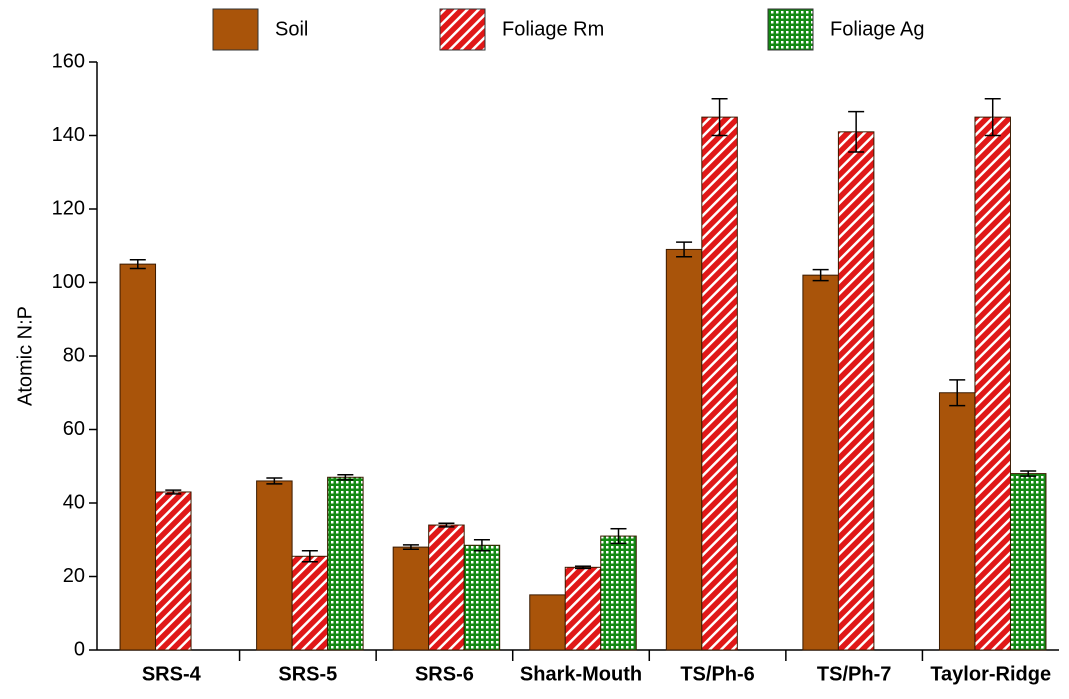 The image size is (1069, 699). Describe the element at coordinates (990, 674) in the screenshot. I see `x-tick-label: Taylor-Ridge` at that location.